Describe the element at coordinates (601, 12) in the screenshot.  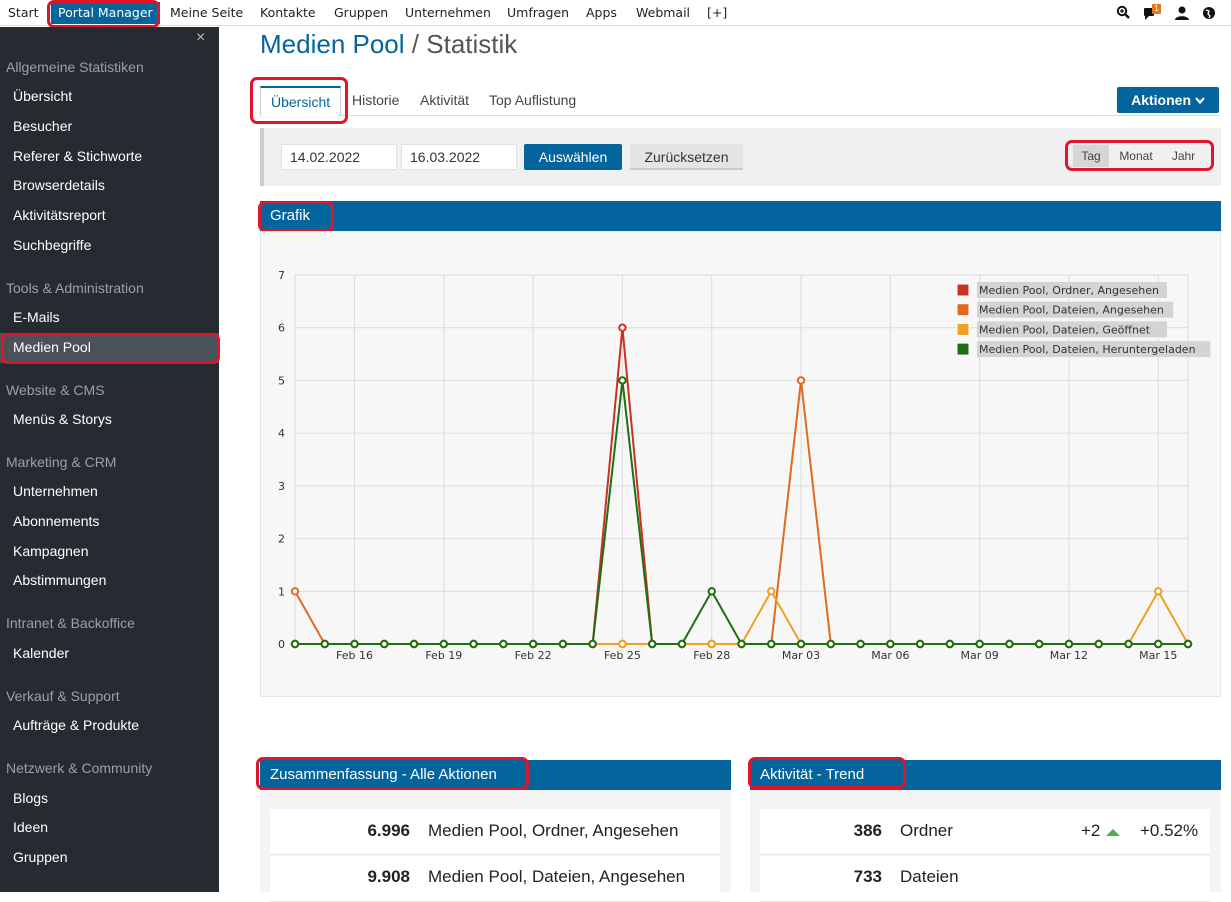
I see `nav-apps: Apps` at that location.